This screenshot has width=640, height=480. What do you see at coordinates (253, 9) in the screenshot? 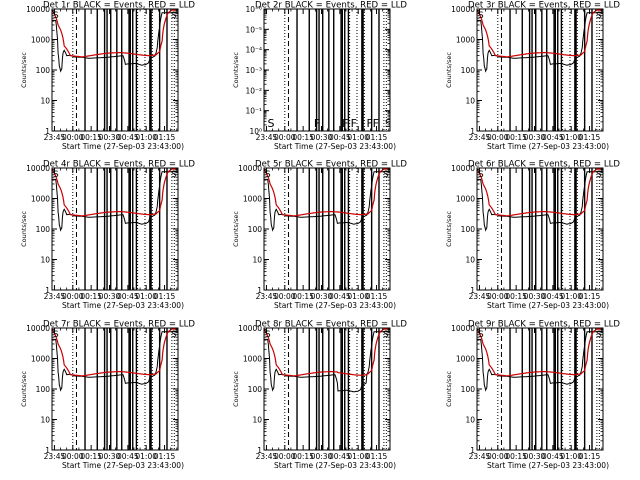
I see `y-tick-label: 10⁻⁶` at bounding box center [253, 9].